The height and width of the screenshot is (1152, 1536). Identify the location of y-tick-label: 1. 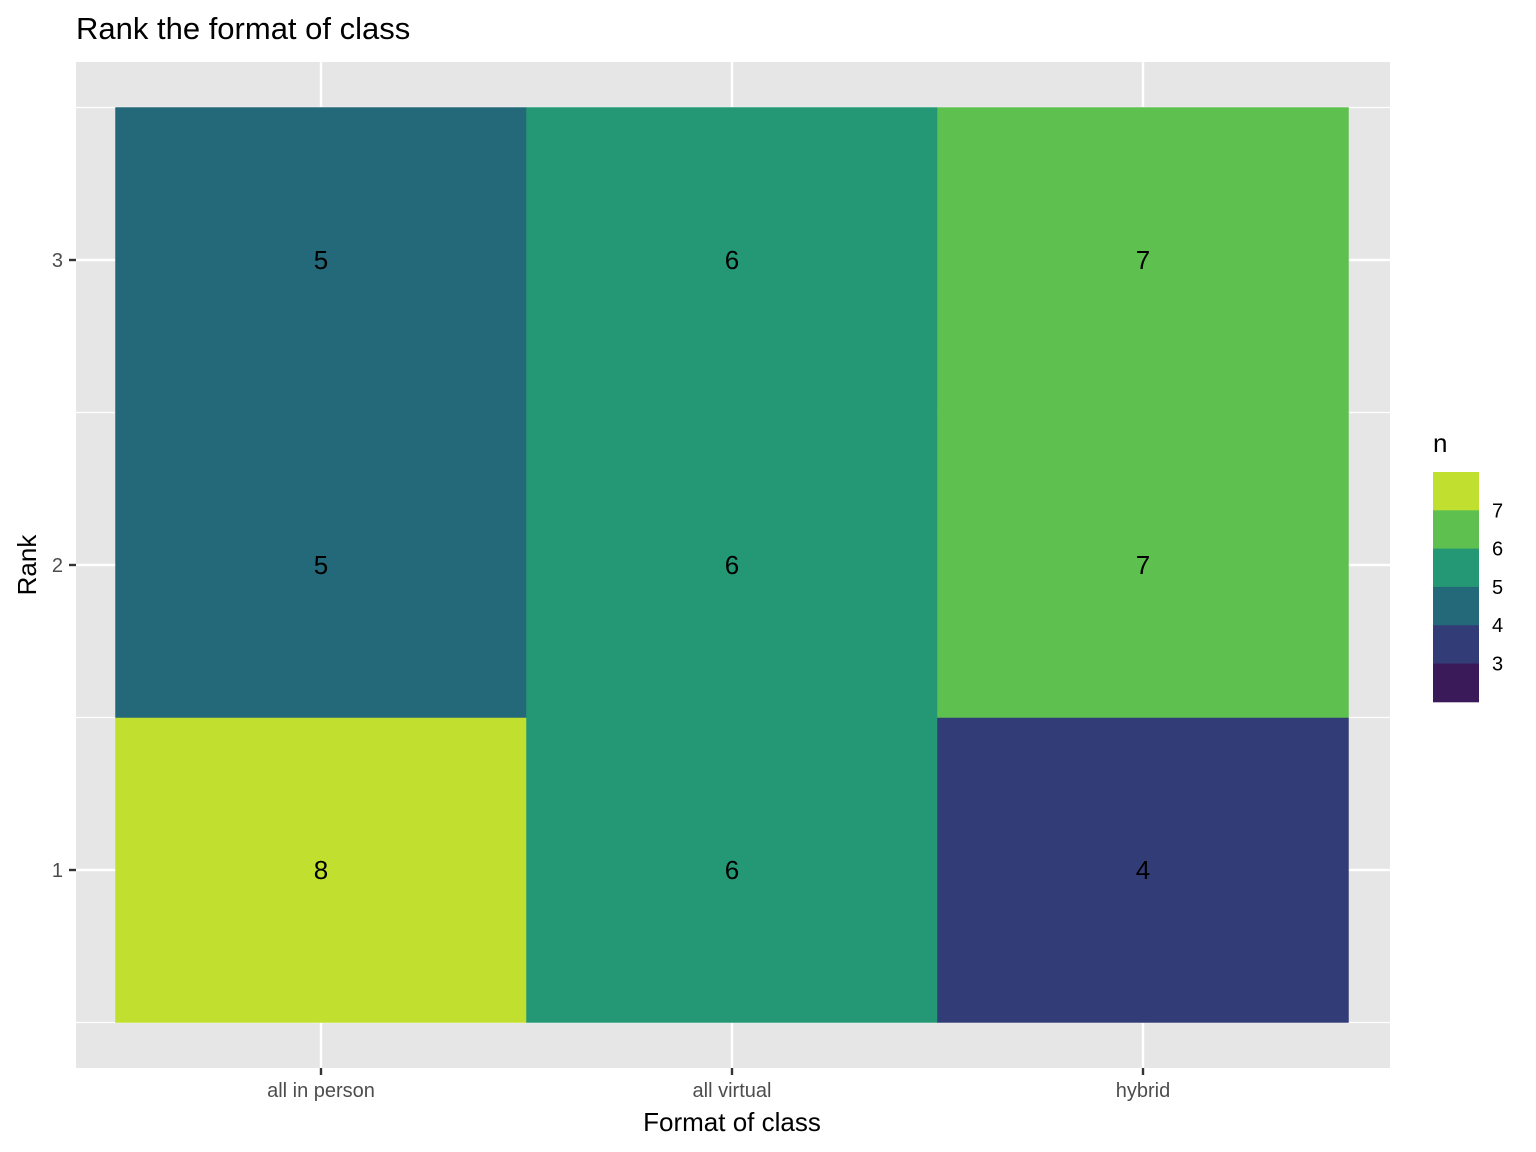
(57, 871).